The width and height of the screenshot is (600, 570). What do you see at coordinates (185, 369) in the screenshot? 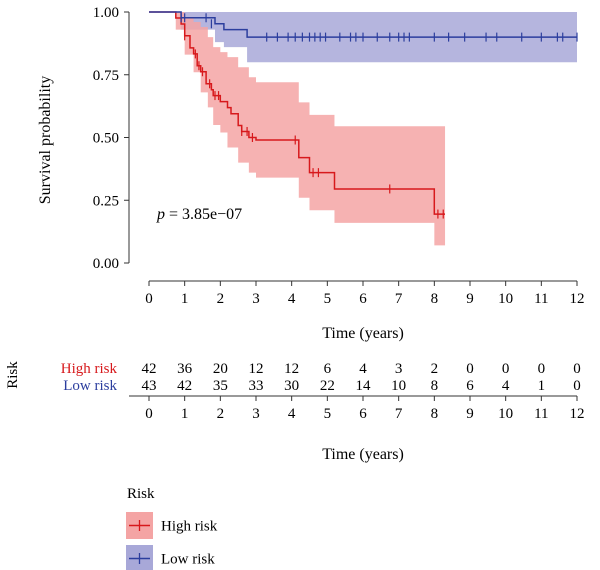
I see `risk-table-cell: 36` at bounding box center [185, 369].